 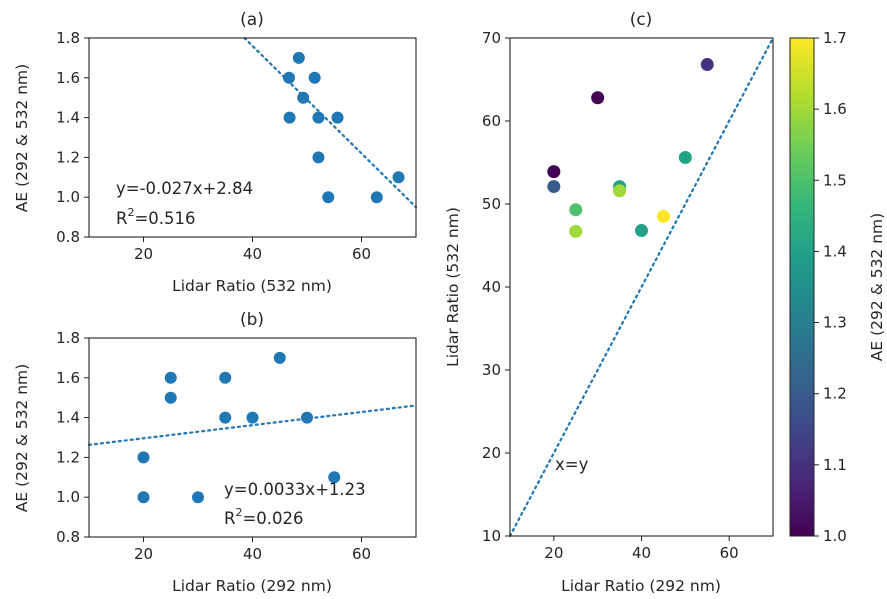 What do you see at coordinates (802, 287) in the screenshot?
I see `colorbar-gradient` at bounding box center [802, 287].